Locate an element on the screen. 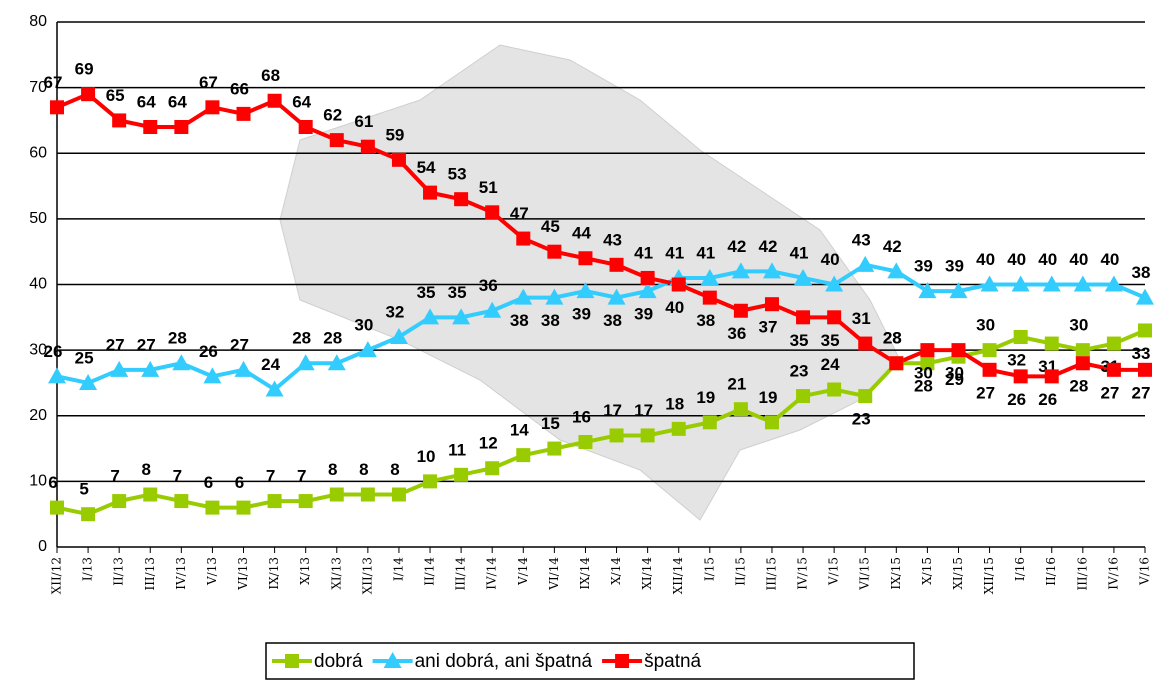 The height and width of the screenshot is (680, 1168). data-label: 42 is located at coordinates (736, 246).